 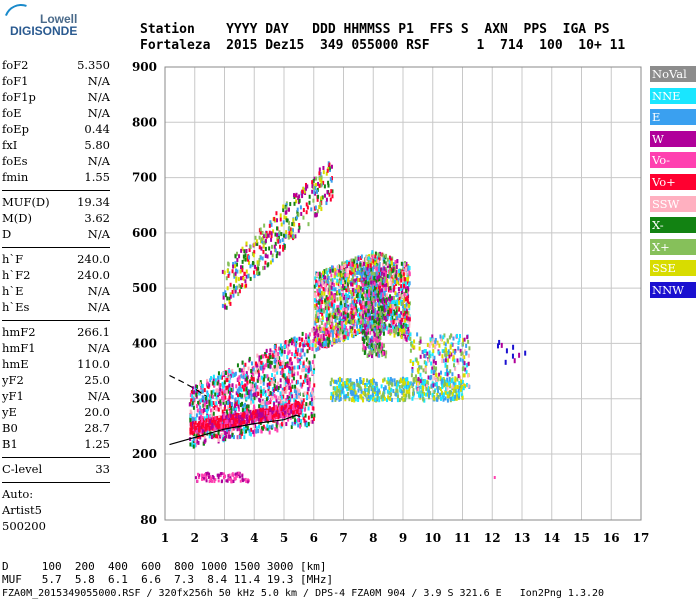 I want to click on x-tick-label: 4, so click(x=254, y=538).